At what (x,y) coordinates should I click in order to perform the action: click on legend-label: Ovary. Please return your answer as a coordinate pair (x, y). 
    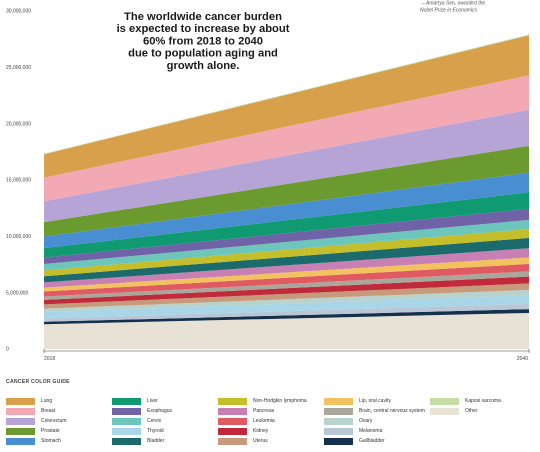
    Looking at the image, I should click on (366, 421).